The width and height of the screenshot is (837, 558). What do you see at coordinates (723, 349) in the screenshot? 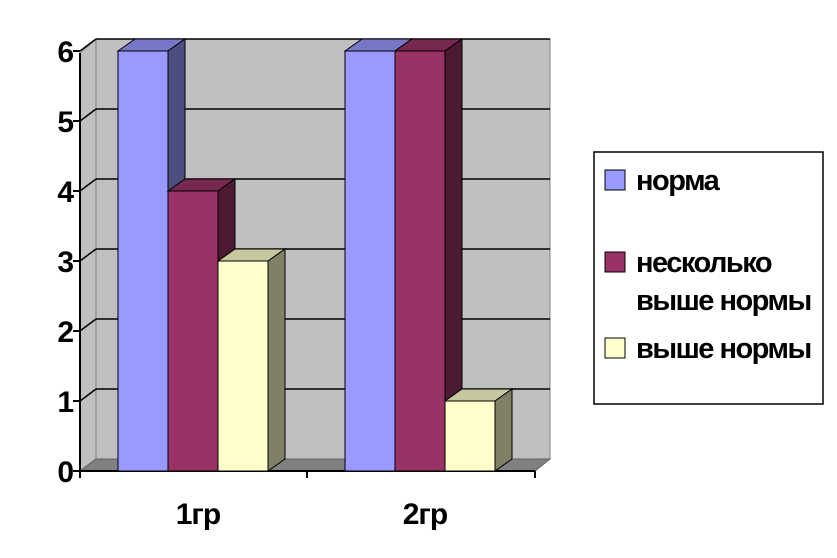
I see `legend-label: выше нормы` at bounding box center [723, 349].